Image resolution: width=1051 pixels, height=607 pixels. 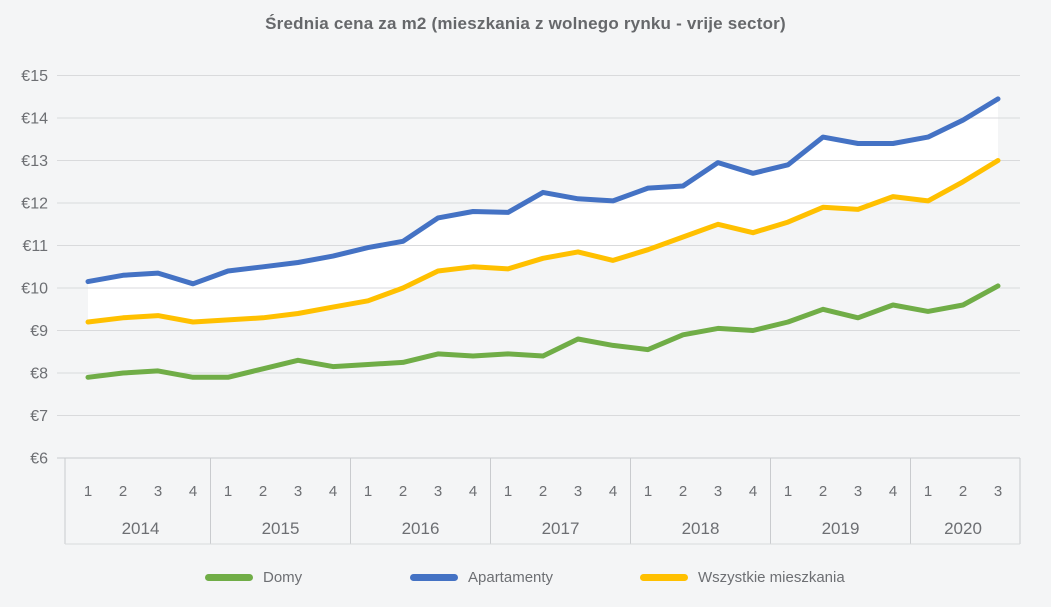 What do you see at coordinates (281, 528) in the screenshot?
I see `year-label-2015: 2015` at bounding box center [281, 528].